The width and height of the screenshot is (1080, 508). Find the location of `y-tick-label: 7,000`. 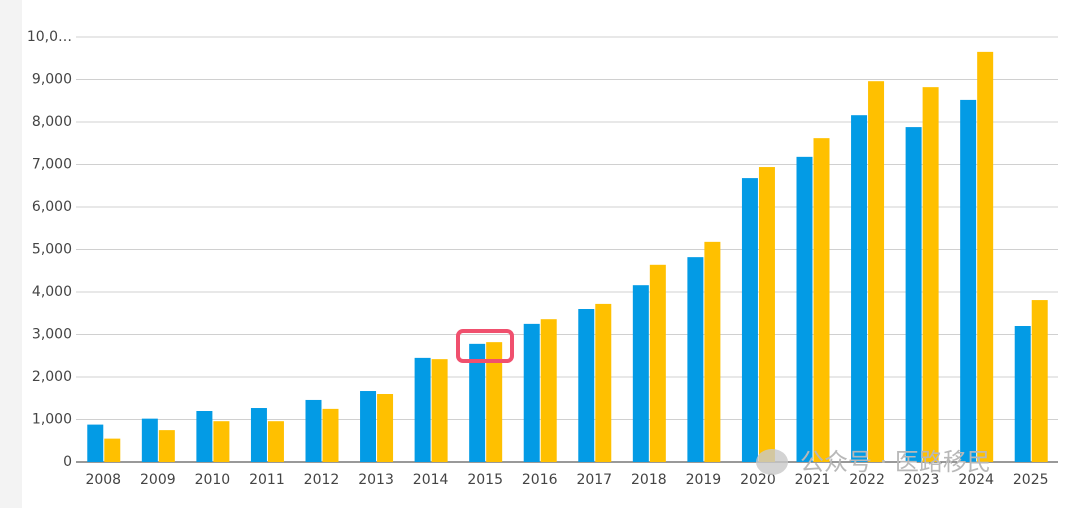

y-tick-label: 7,000 is located at coordinates (52, 165).